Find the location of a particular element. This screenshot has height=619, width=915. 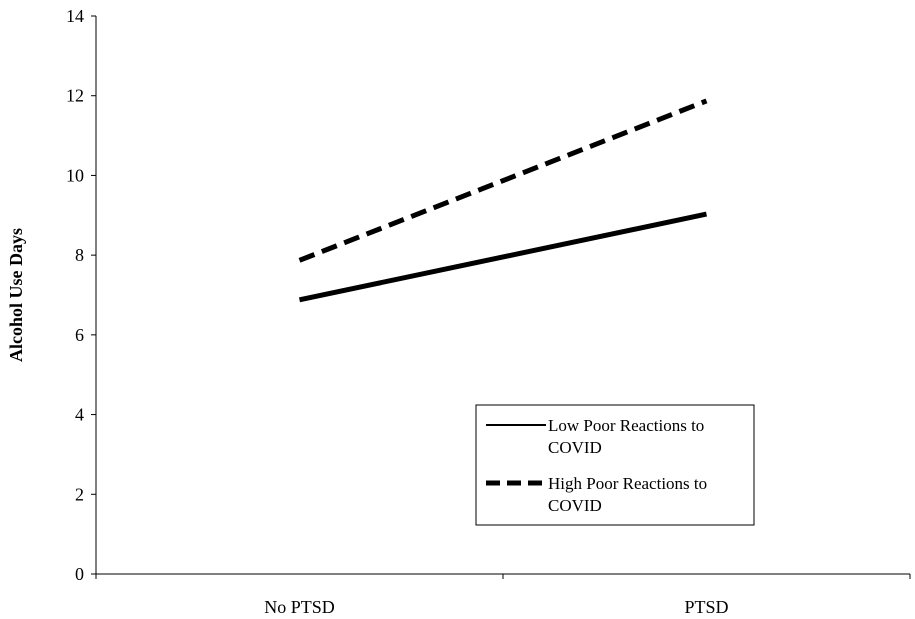

y-tick-label: 4 is located at coordinates (79, 415).